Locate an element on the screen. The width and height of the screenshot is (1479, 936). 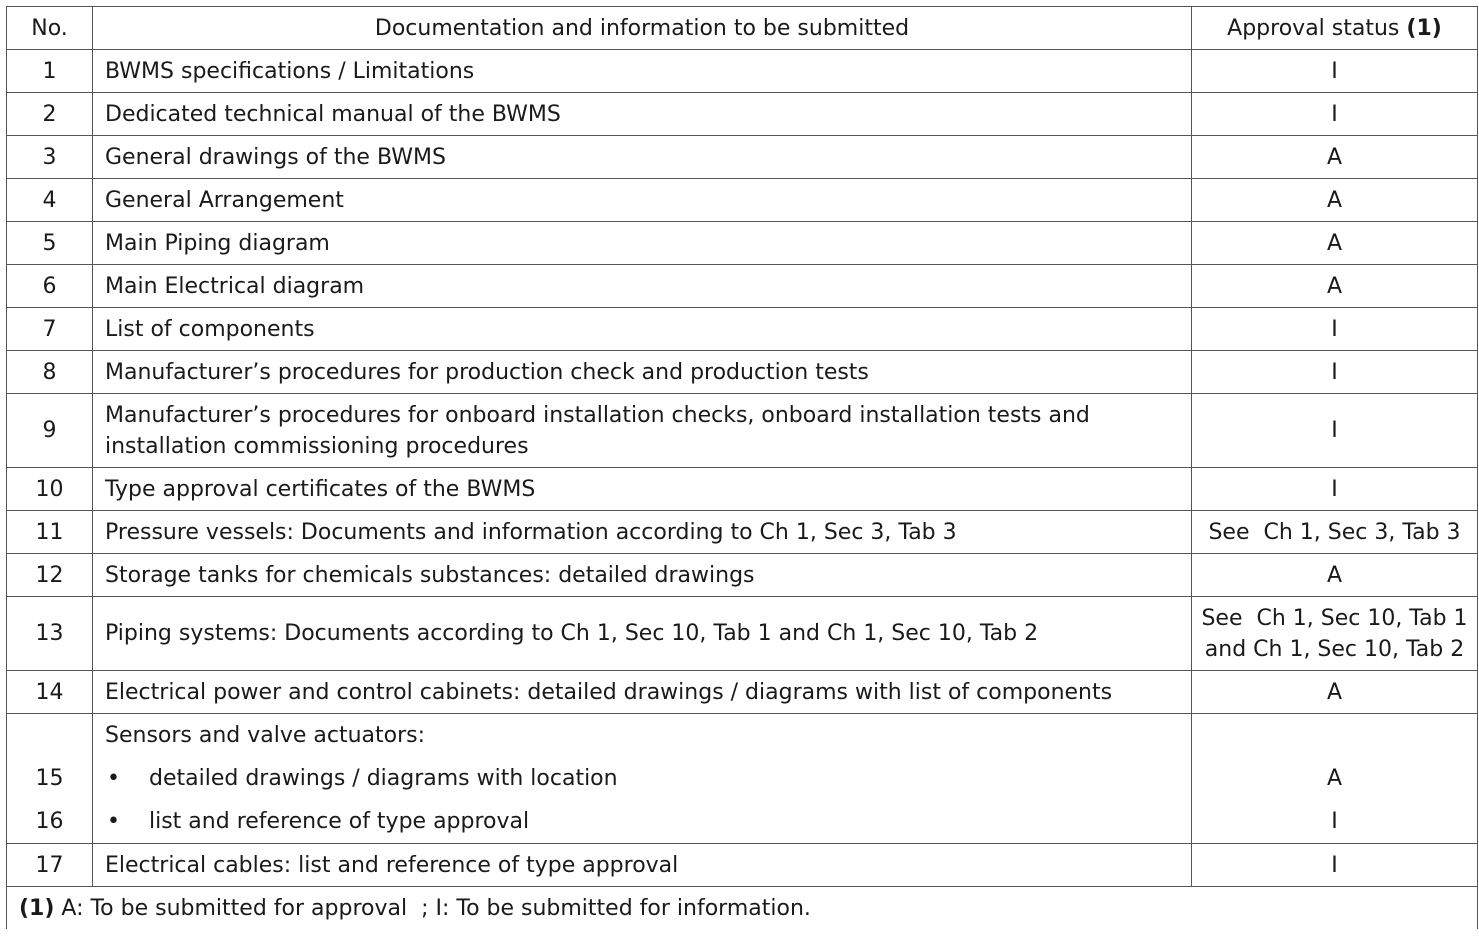
table-row: 5 Main Piping diagram A is located at coordinates (742, 243).